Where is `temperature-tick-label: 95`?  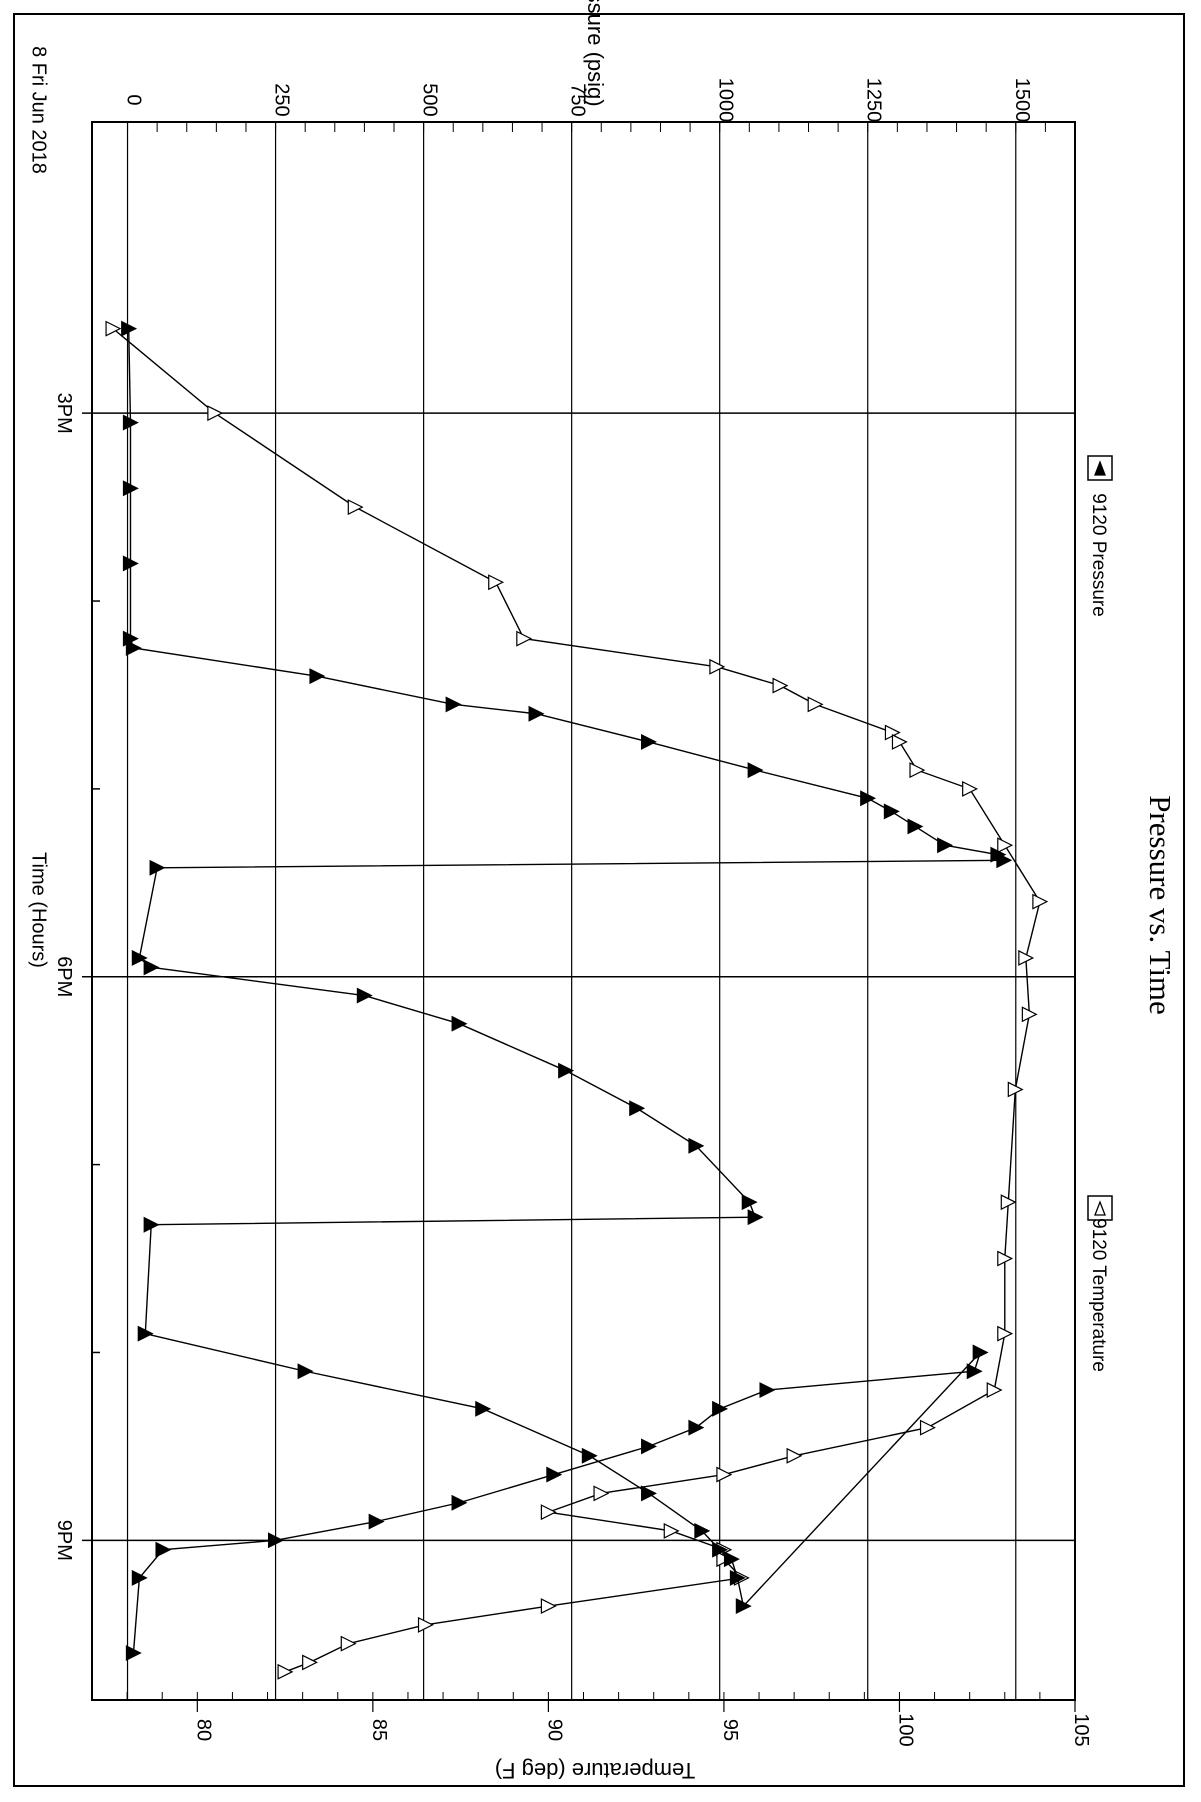
temperature-tick-label: 95 is located at coordinates (730, 1730).